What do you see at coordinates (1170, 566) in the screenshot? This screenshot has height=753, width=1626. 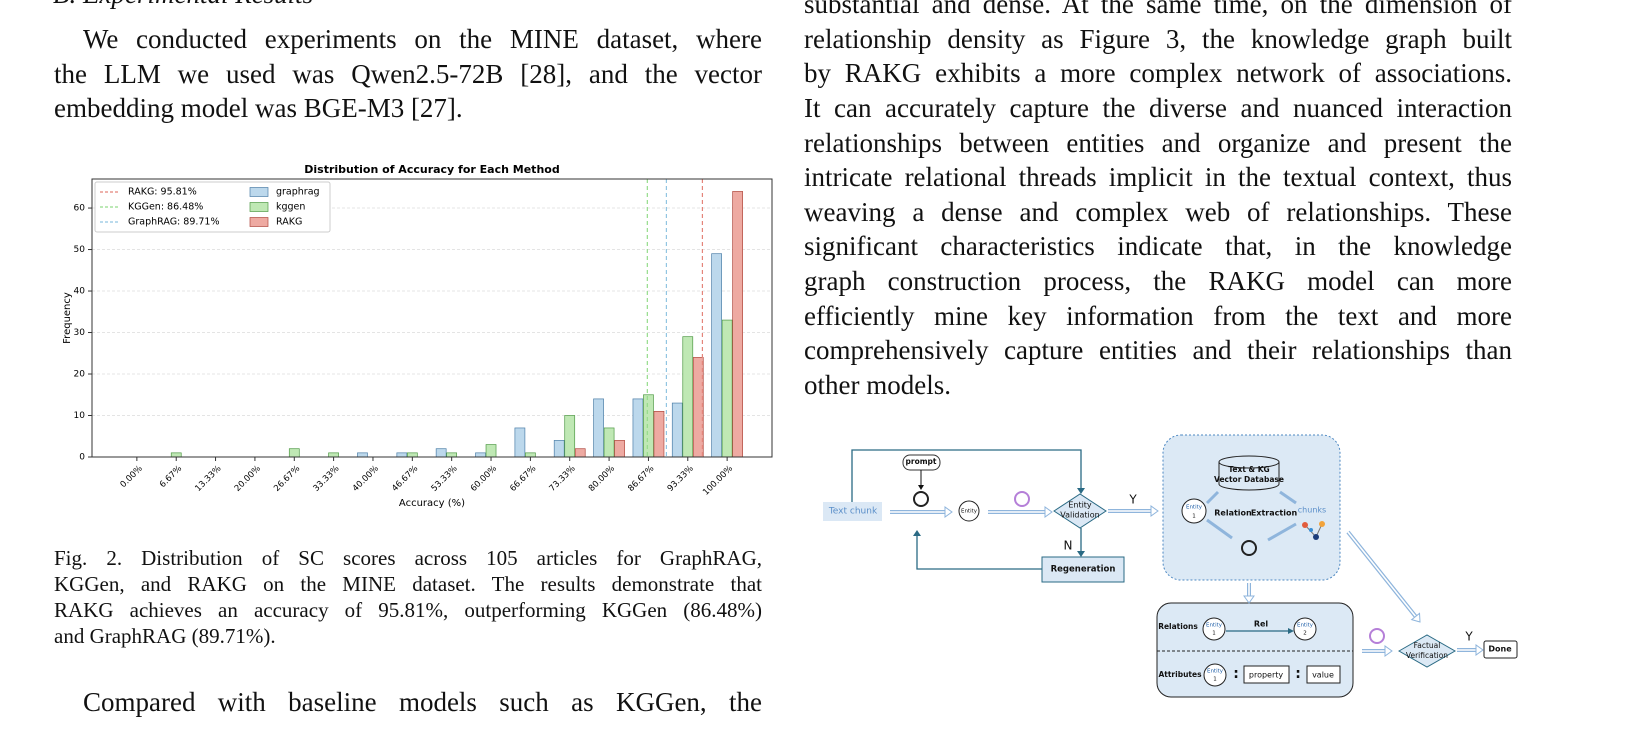 I see `diagram` at bounding box center [1170, 566].